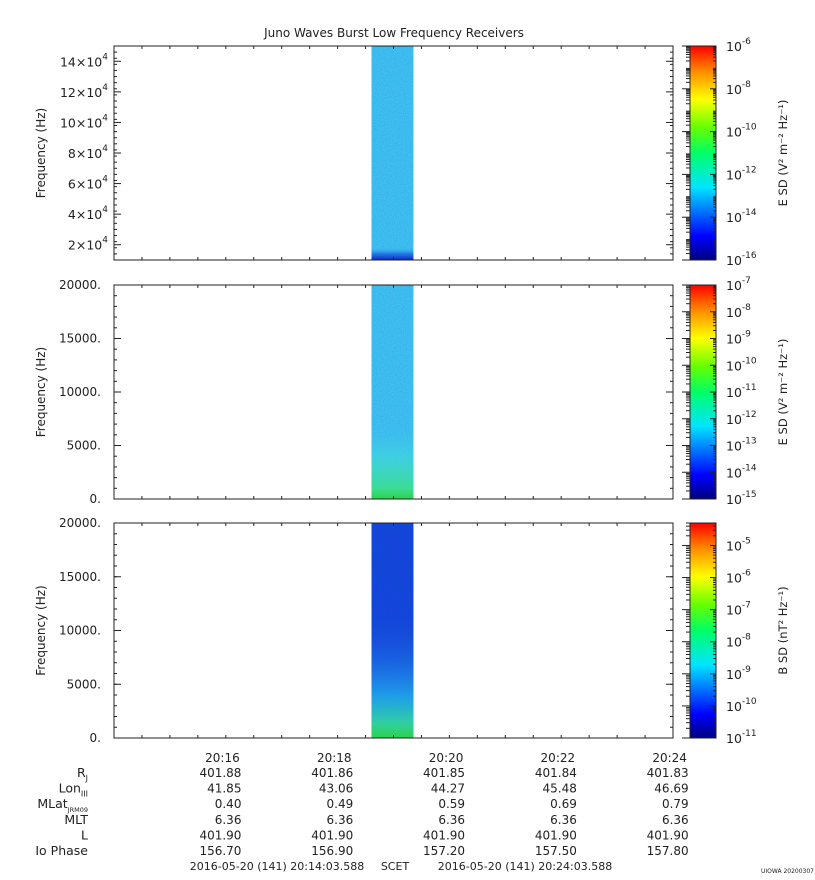 This screenshot has height=880, width=815. What do you see at coordinates (62, 805) in the screenshot?
I see `ephemeris-label: MLatJRM09` at bounding box center [62, 805].